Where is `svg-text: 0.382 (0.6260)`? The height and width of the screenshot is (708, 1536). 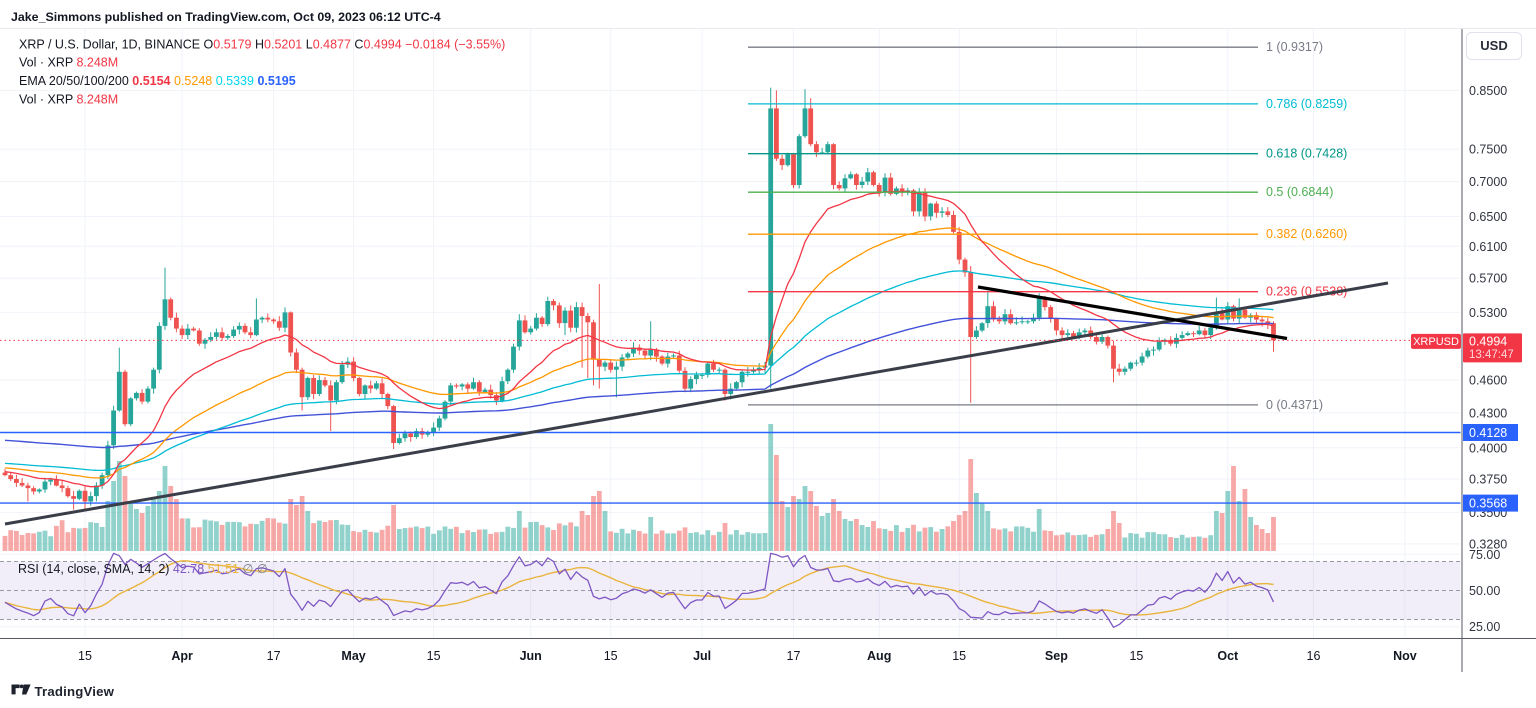
svg-text: 0.382 (0.6260) is located at coordinates (1306, 234).